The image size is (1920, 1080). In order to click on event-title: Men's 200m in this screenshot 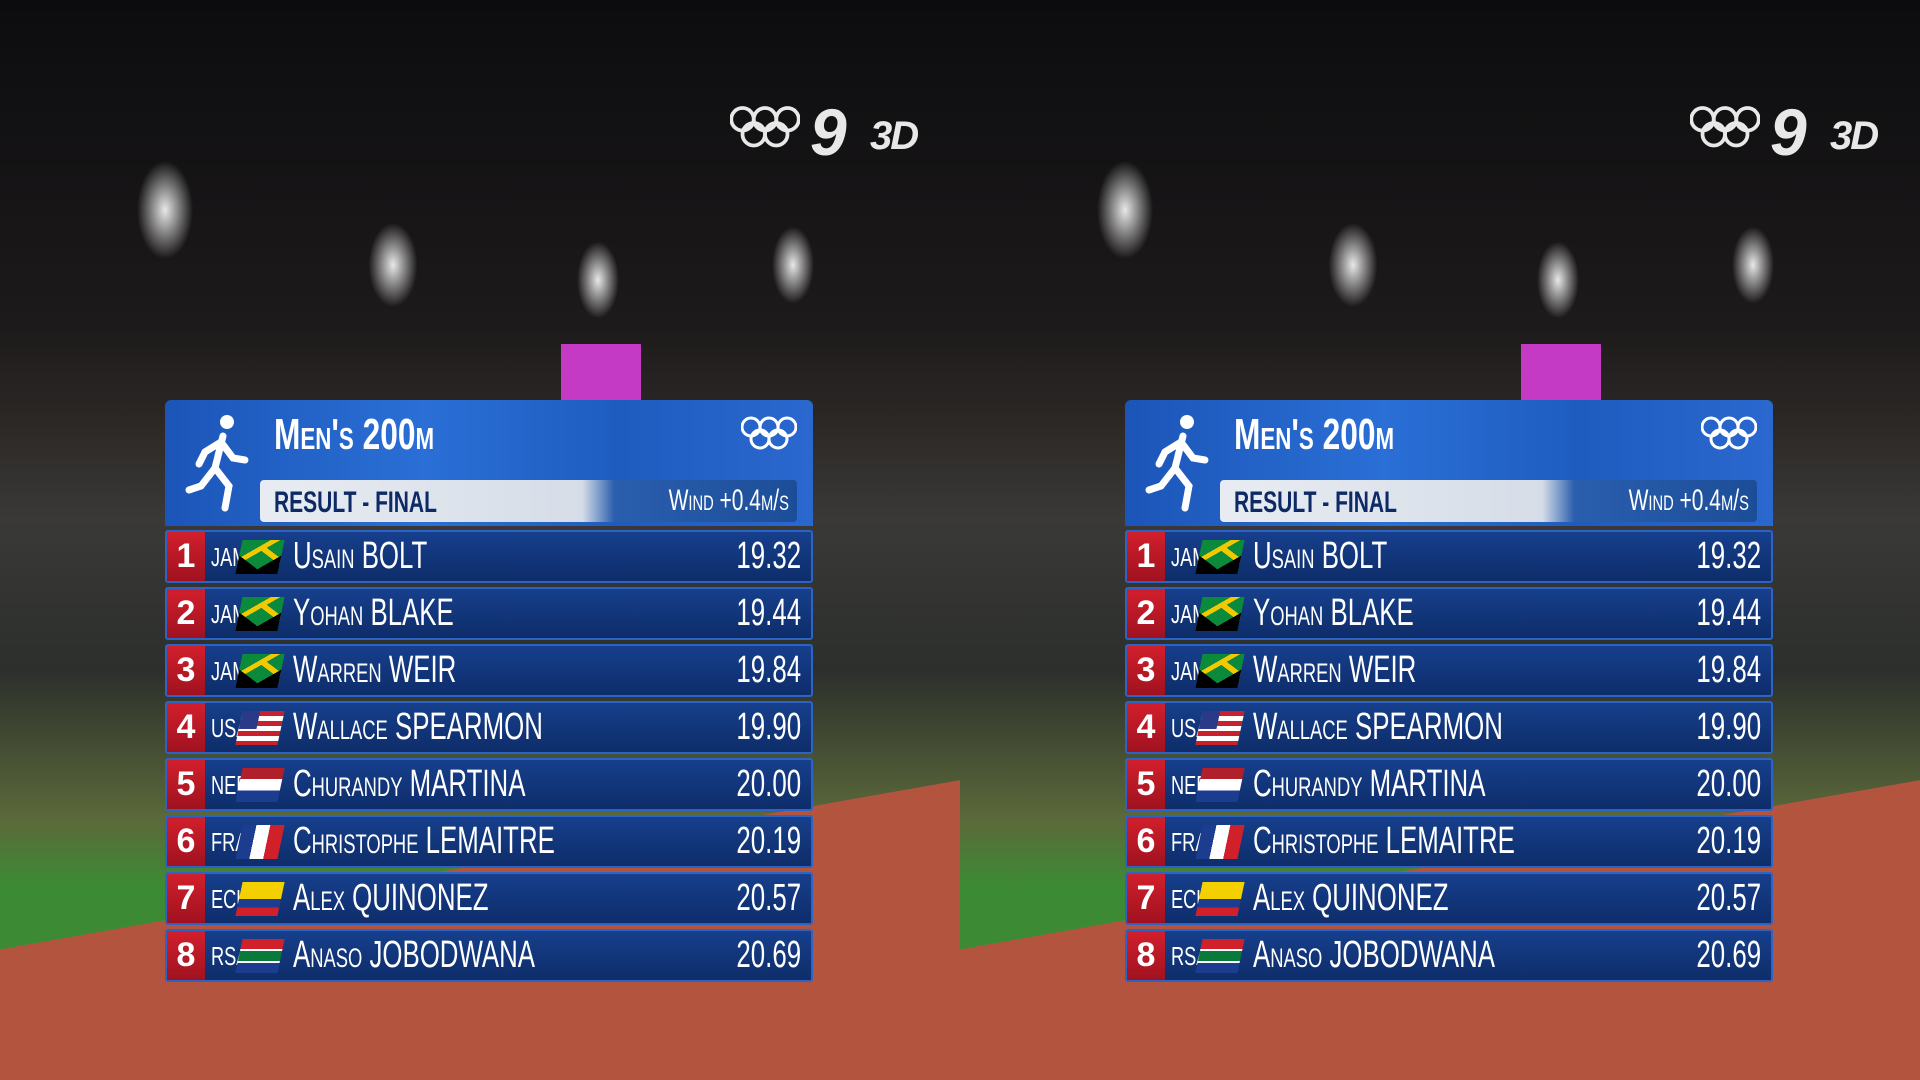, I will do `click(354, 434)`.